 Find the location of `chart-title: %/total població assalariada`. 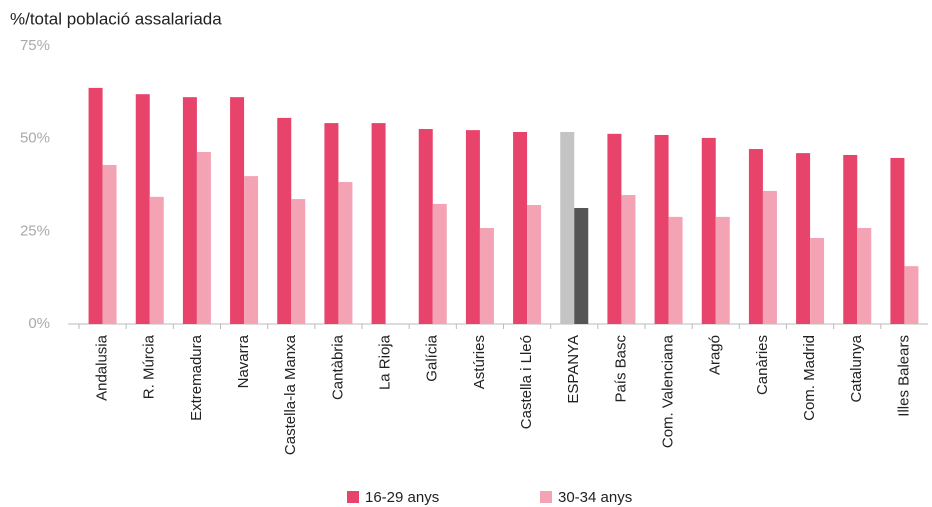

chart-title: %/total població assalariada is located at coordinates (116, 18).